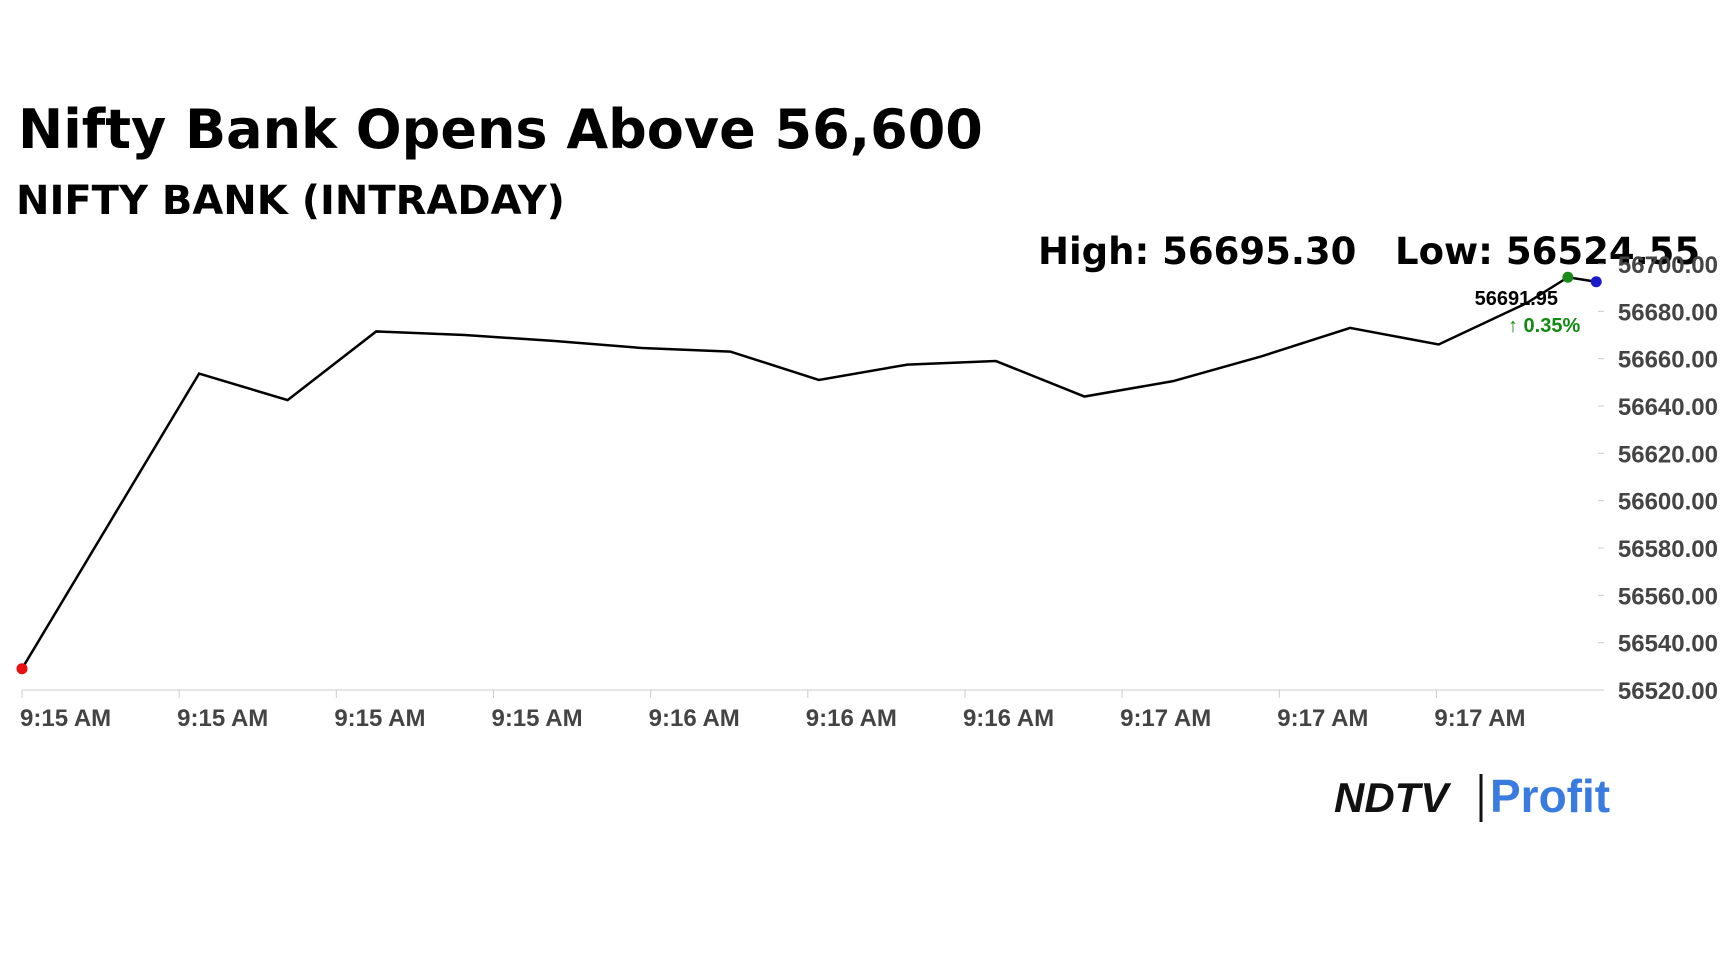  I want to click on y-tick-label: 56560.00, so click(1668, 596).